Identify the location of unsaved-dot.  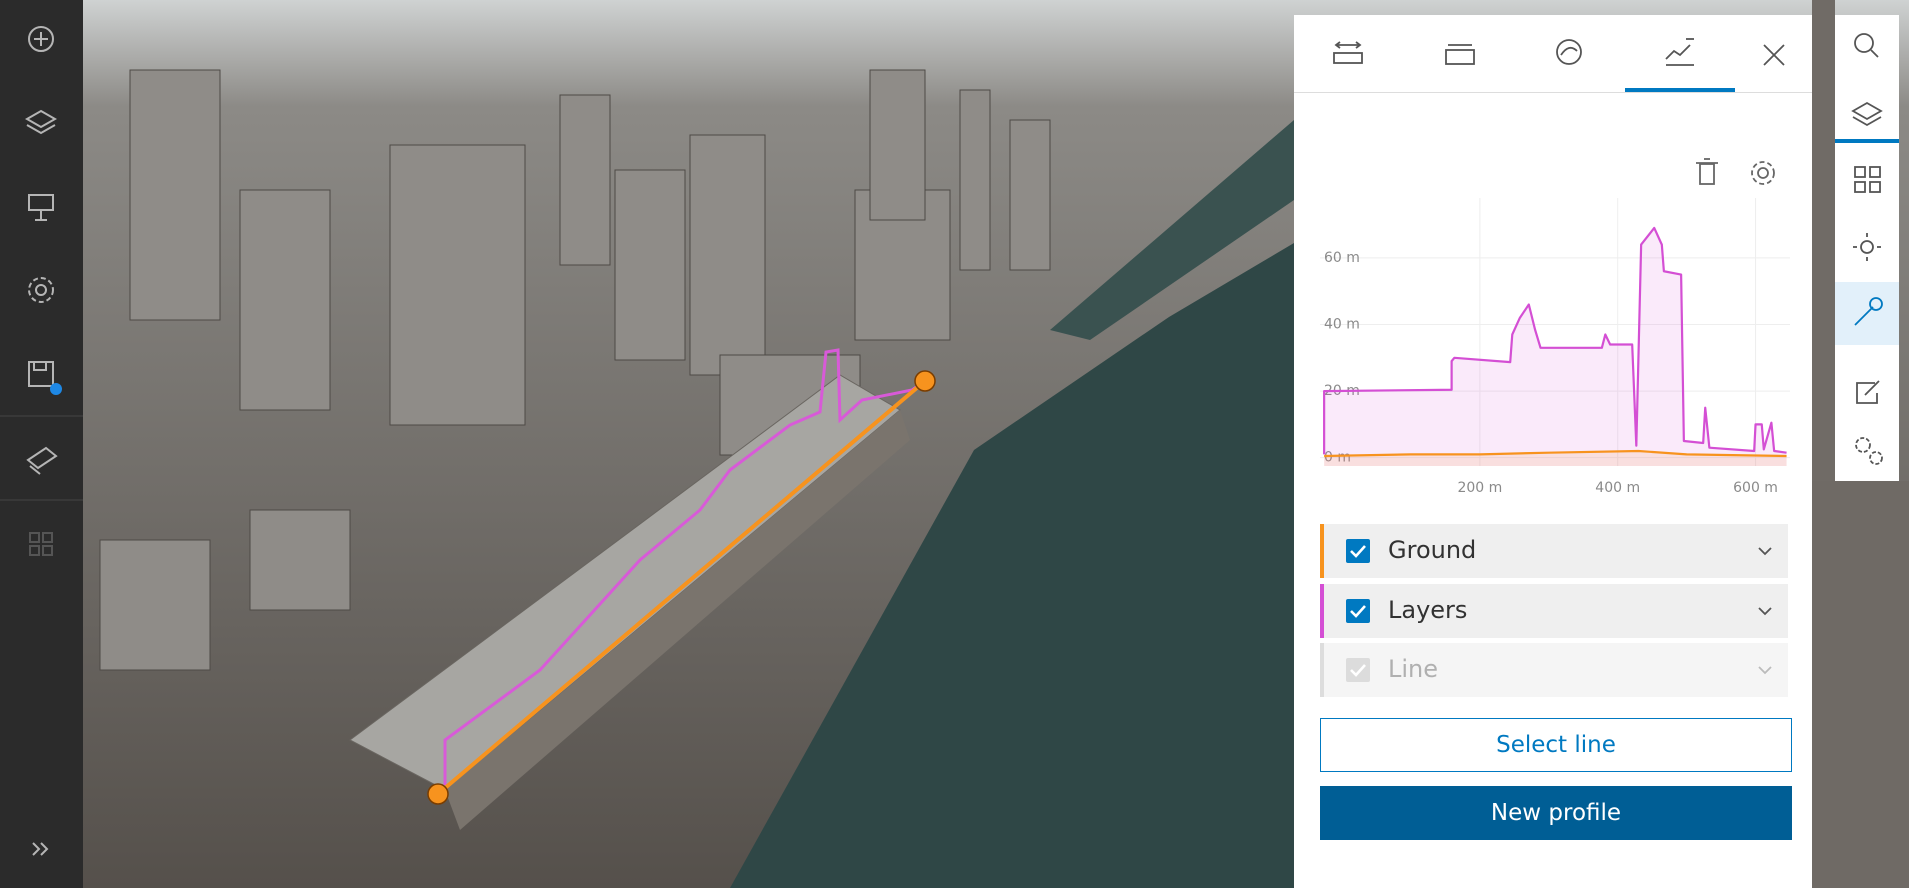
(56, 389).